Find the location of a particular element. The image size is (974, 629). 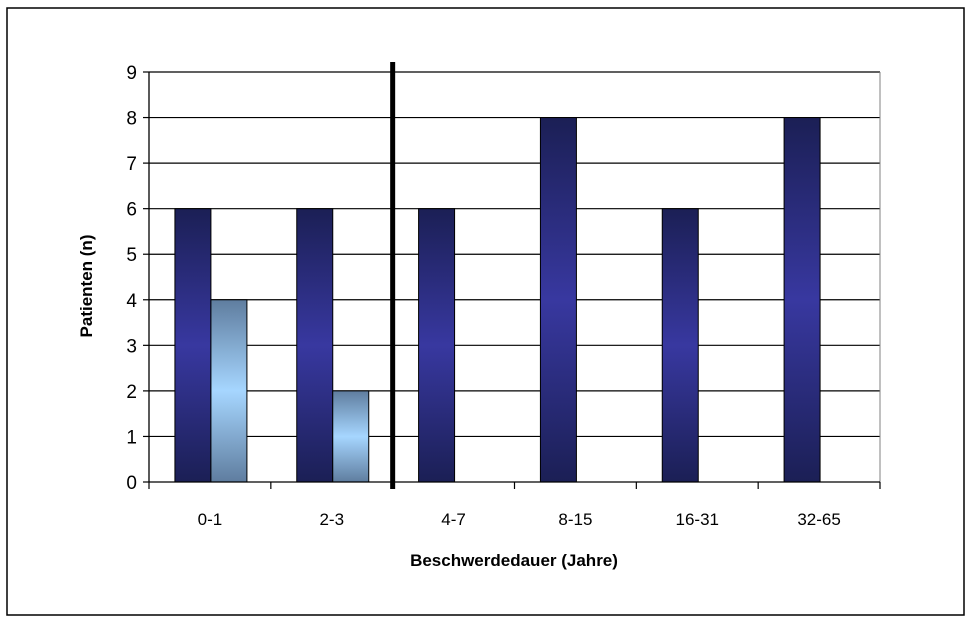

x-tick-label: 8-15 is located at coordinates (575, 519).